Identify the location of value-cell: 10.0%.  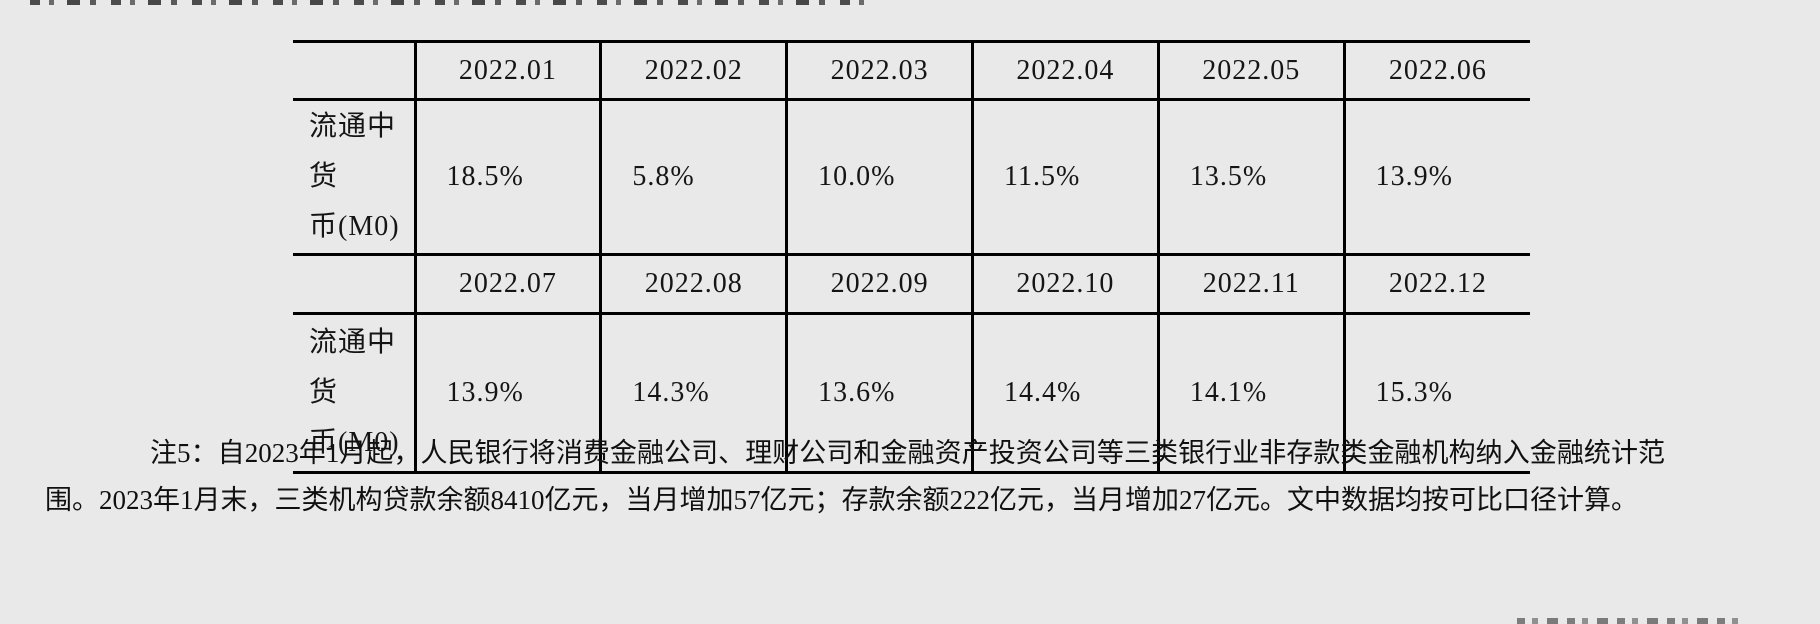
(879, 177).